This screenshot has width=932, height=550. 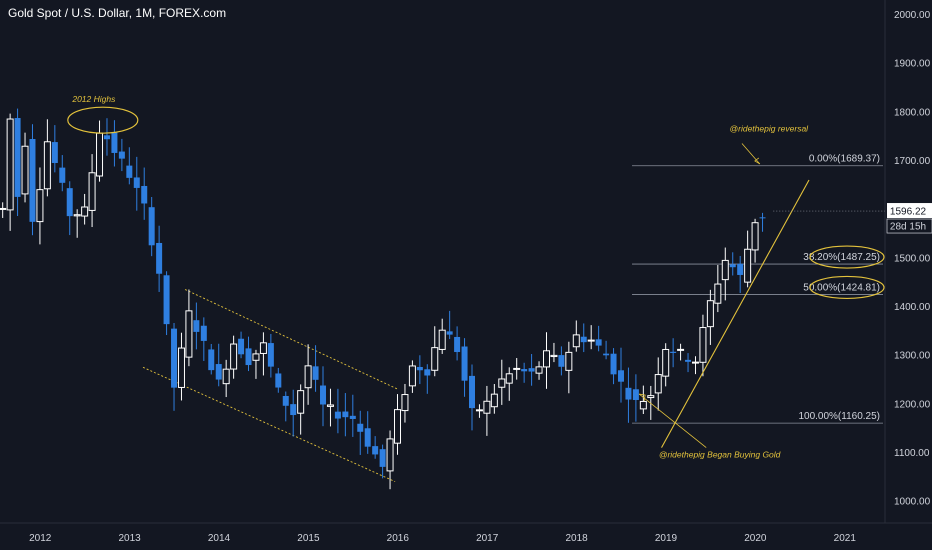 I want to click on price-tick-label: 1700.00, so click(x=912, y=161).